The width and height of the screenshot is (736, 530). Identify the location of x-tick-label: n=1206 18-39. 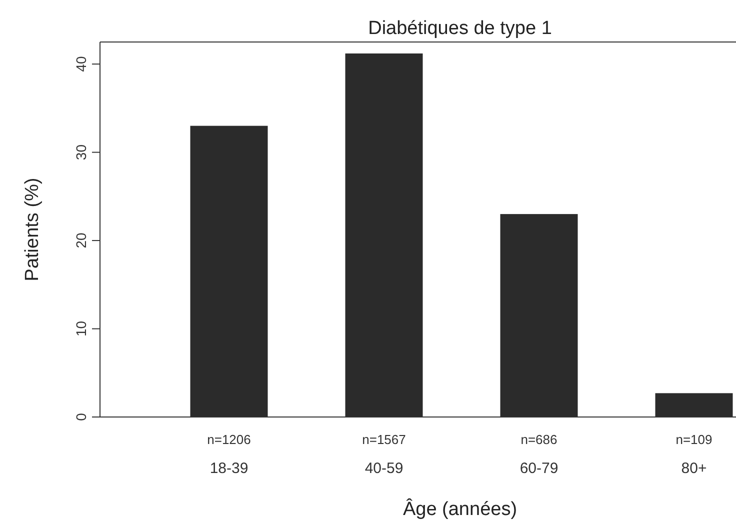
(229, 454).